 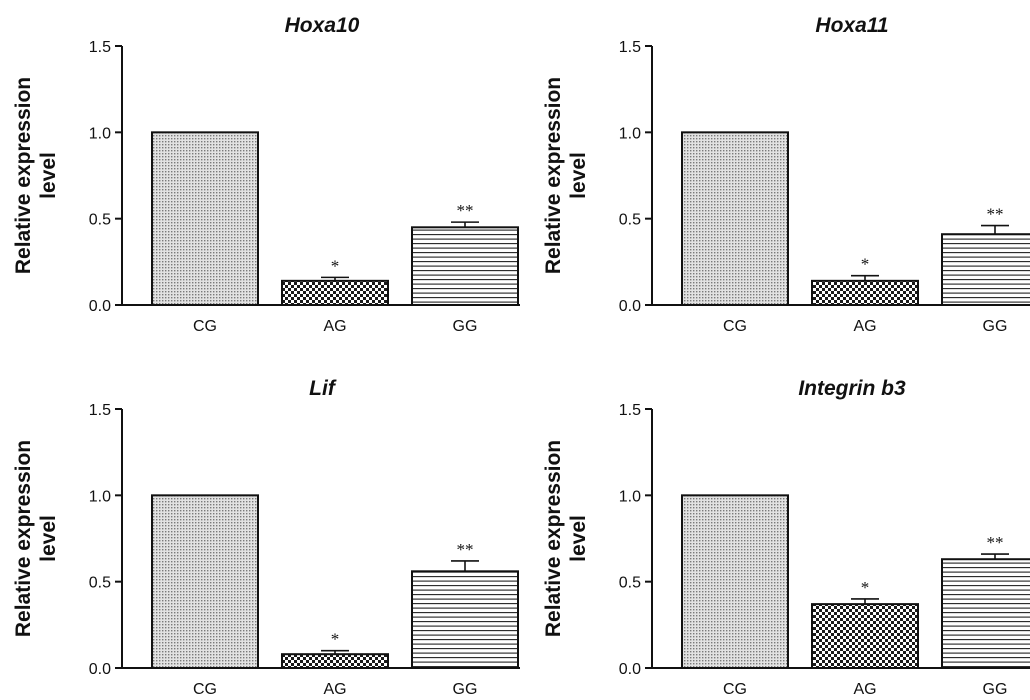 I want to click on chart-title: Lif, so click(x=323, y=388).